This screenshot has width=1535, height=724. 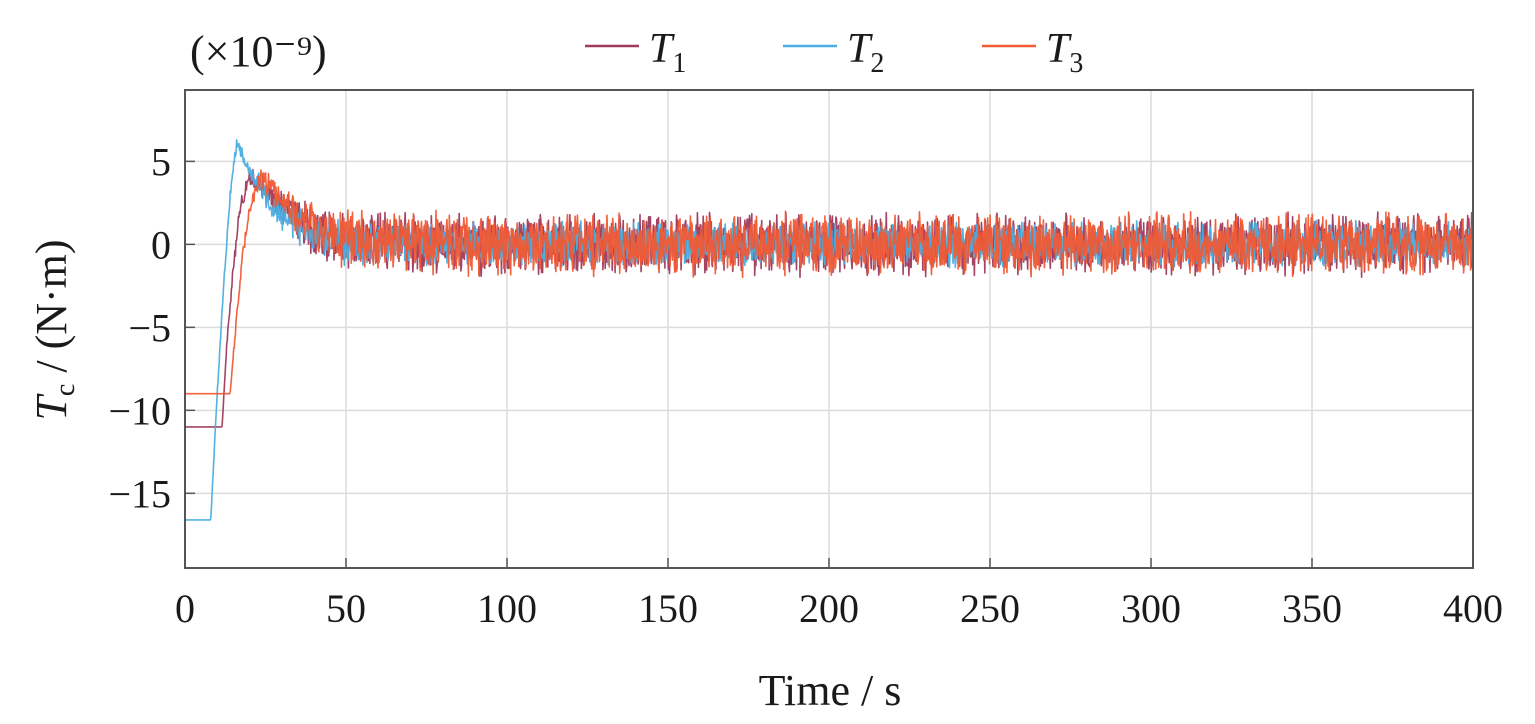 I want to click on x-tick-label: 200, so click(x=829, y=608).